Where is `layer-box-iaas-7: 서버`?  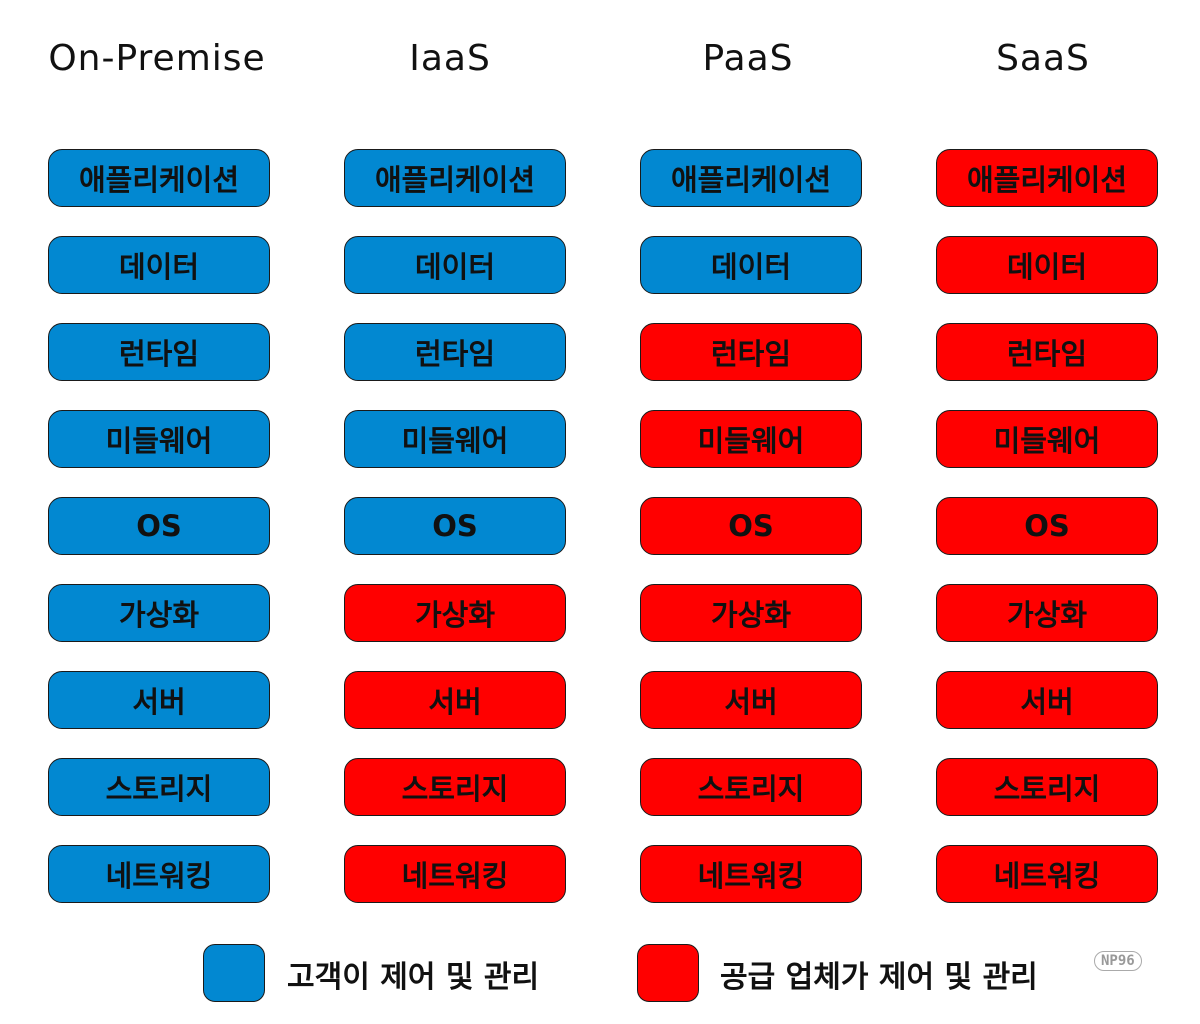 layer-box-iaas-7: 서버 is located at coordinates (455, 700).